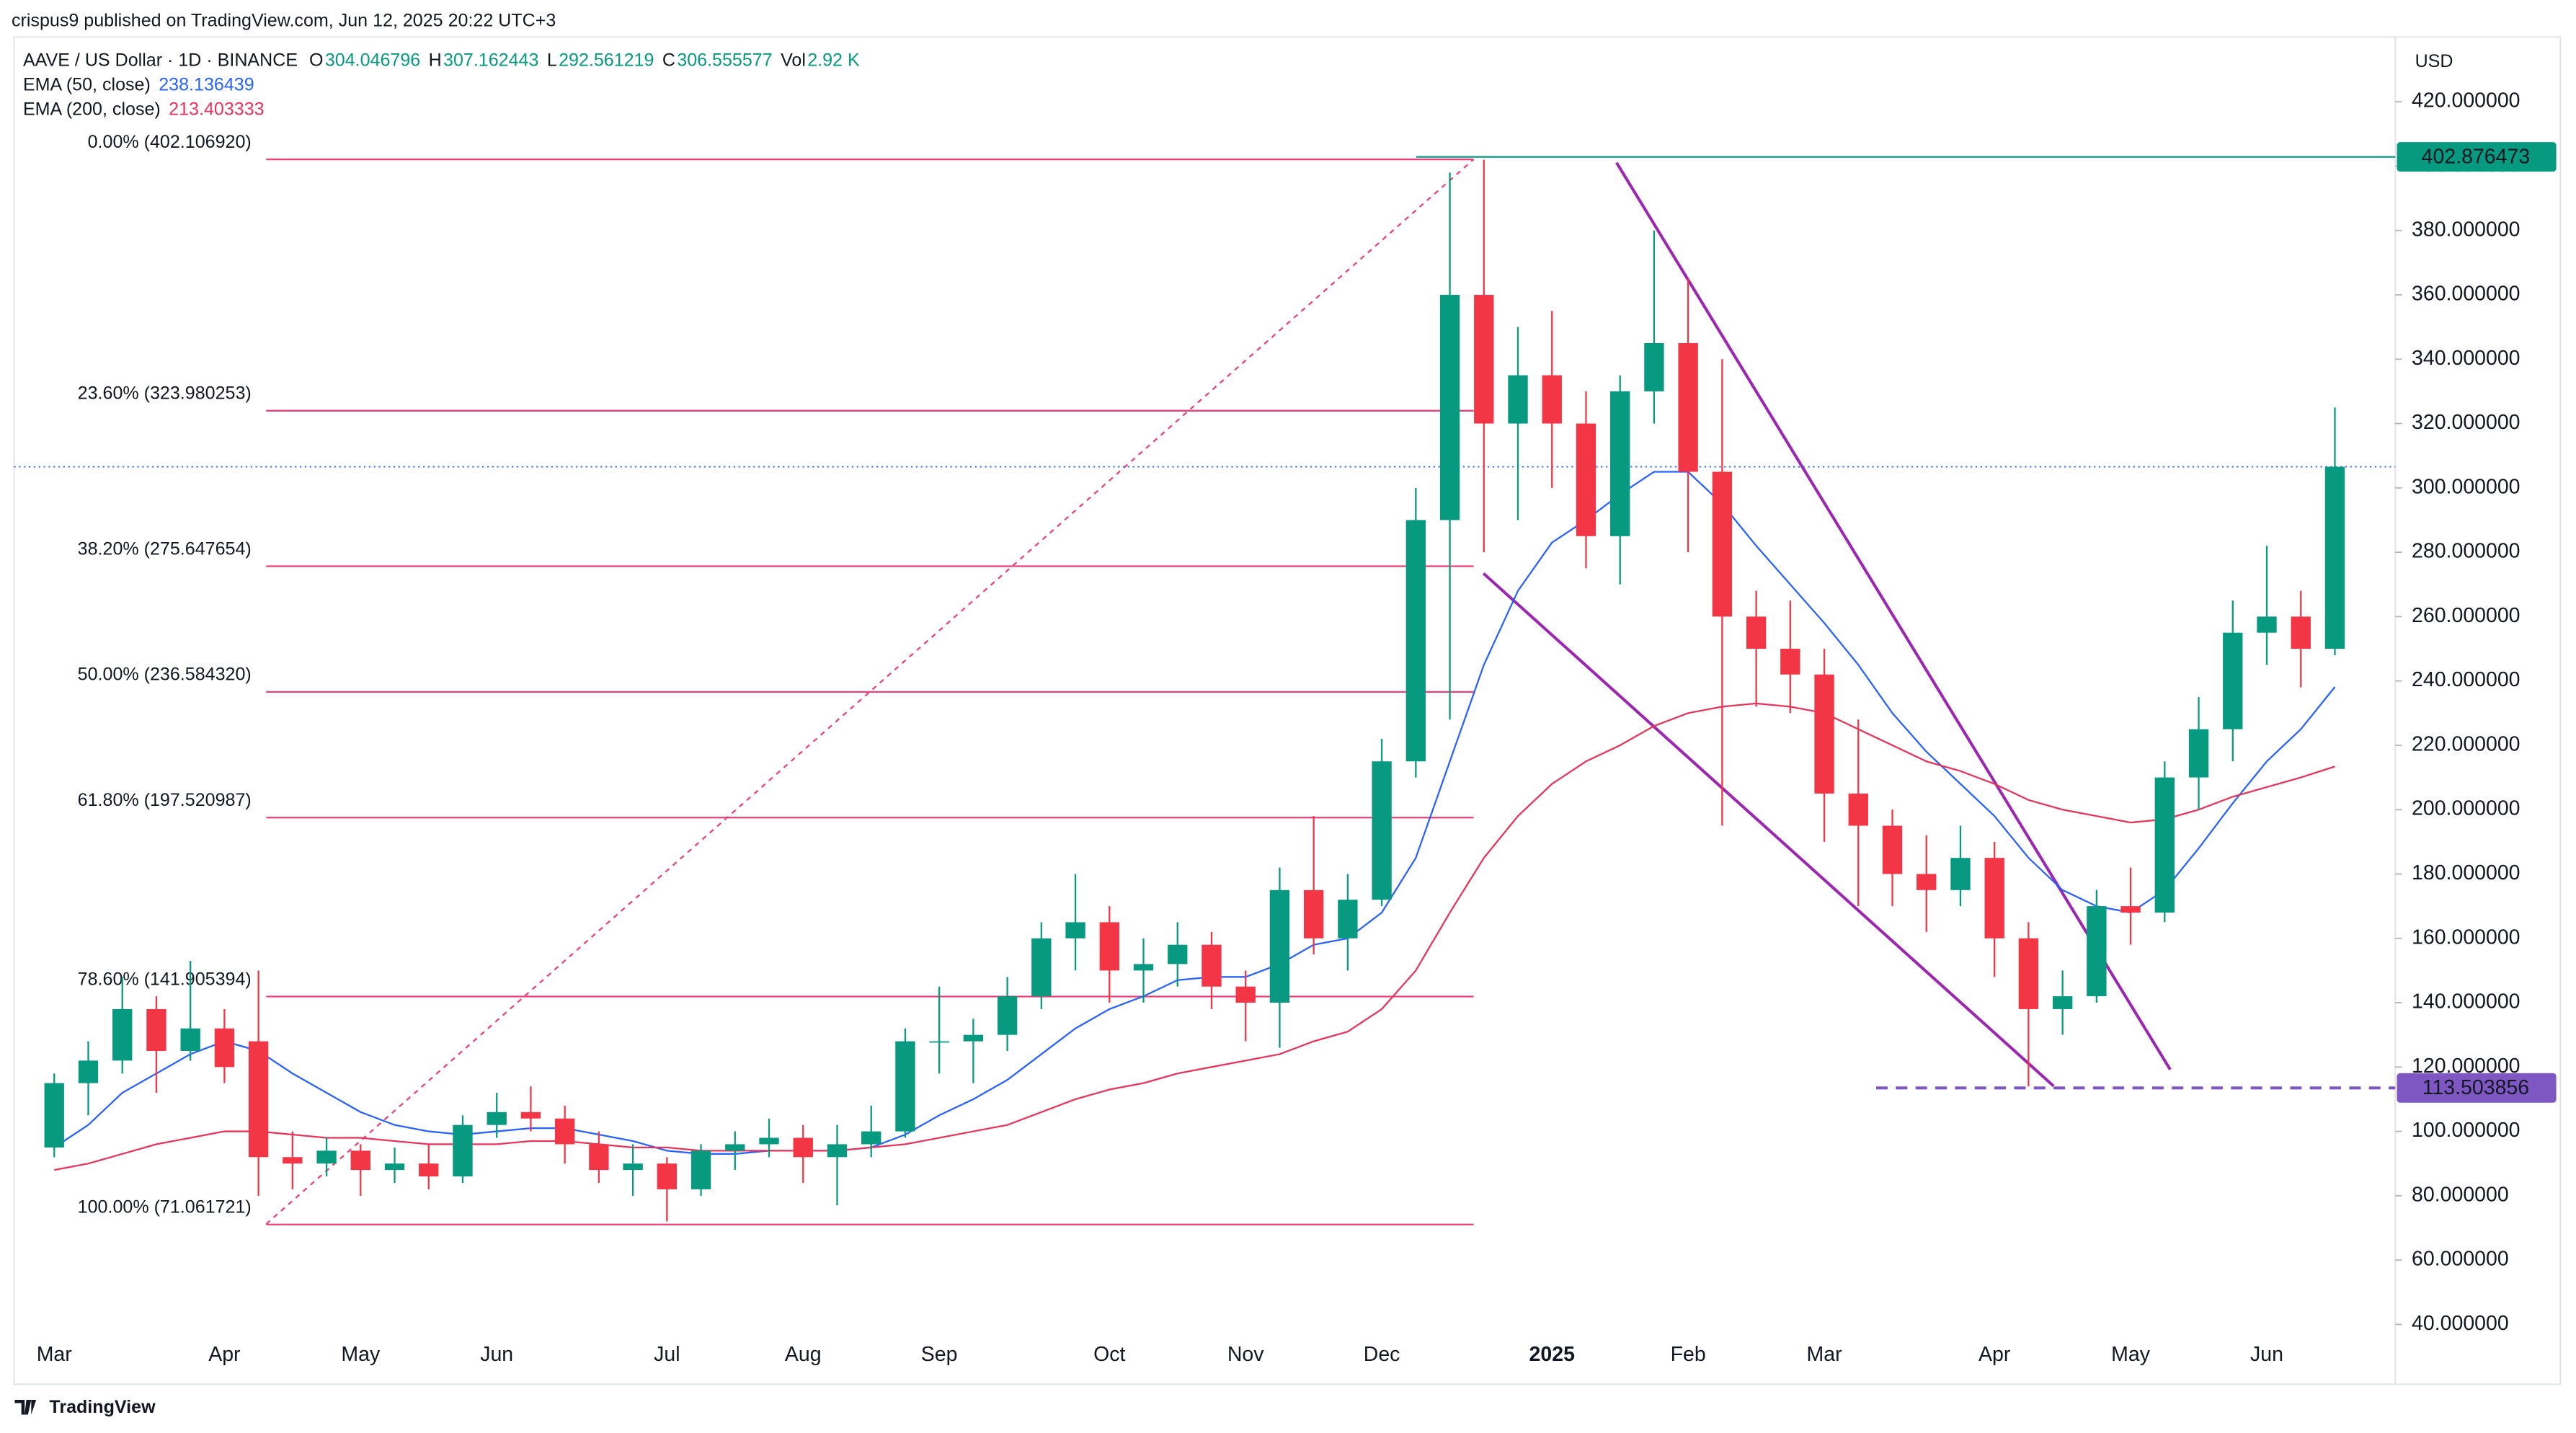  What do you see at coordinates (2460, 1323) in the screenshot?
I see `y-tick-label: 40.000000` at bounding box center [2460, 1323].